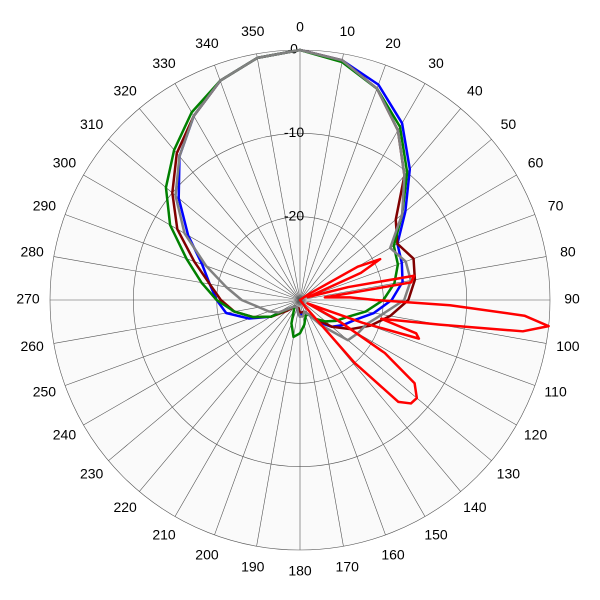 The image size is (600, 600). What do you see at coordinates (348, 567) in the screenshot?
I see `angle-label: 170` at bounding box center [348, 567].